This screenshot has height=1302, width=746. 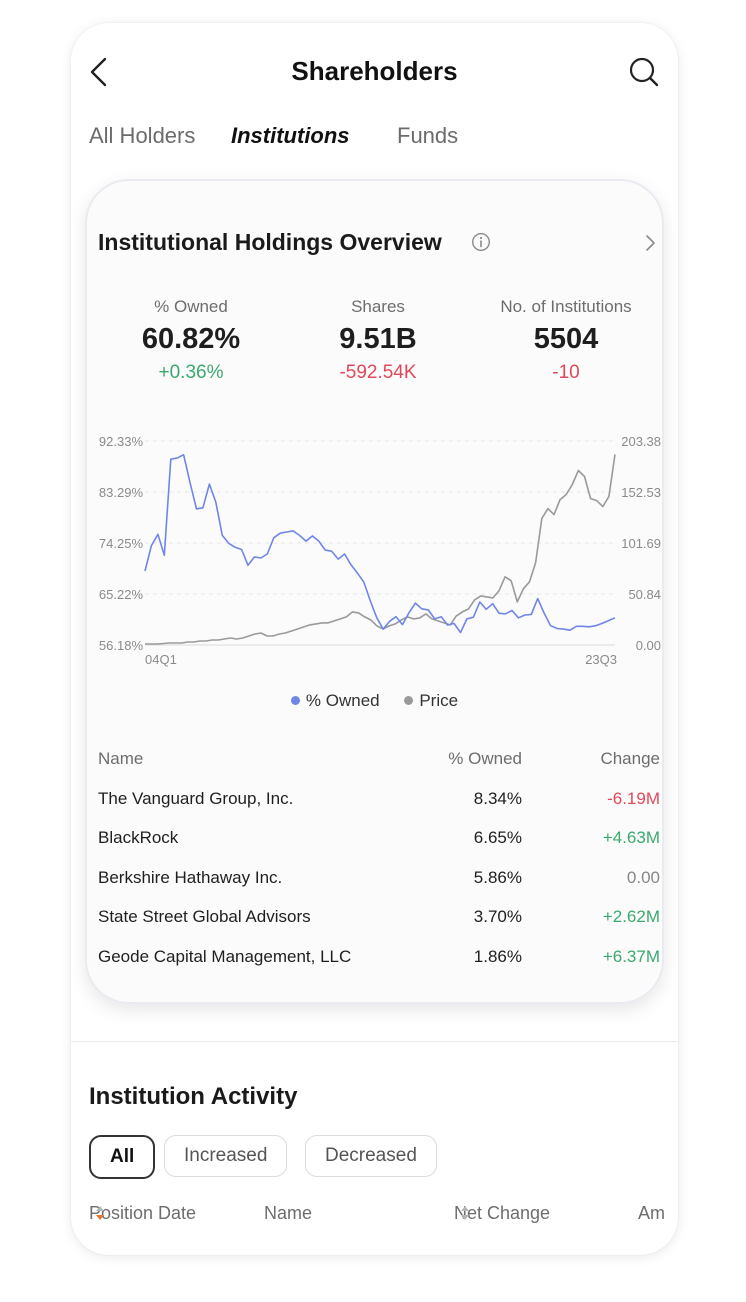 What do you see at coordinates (99, 72) in the screenshot?
I see `back-arrow-icon` at bounding box center [99, 72].